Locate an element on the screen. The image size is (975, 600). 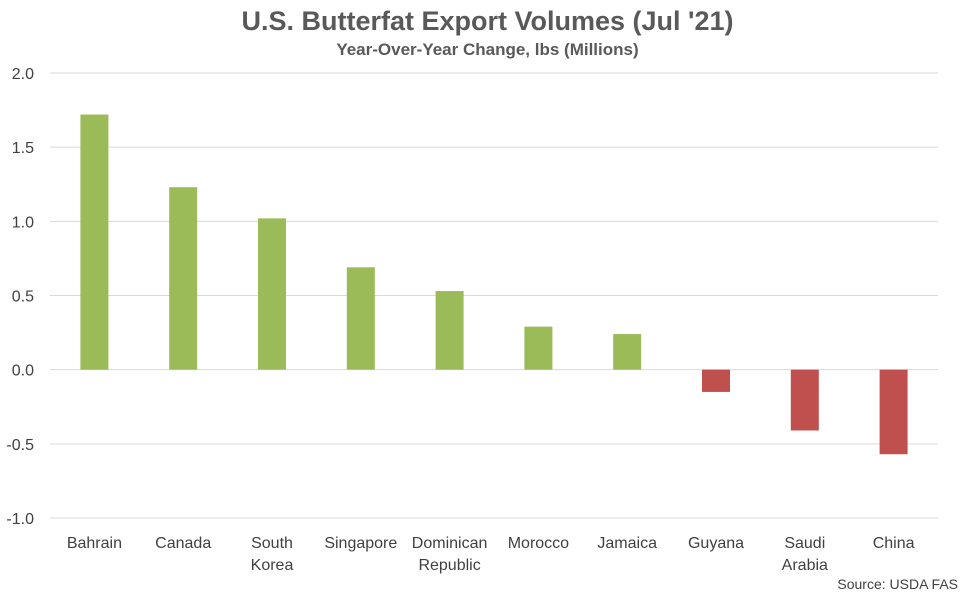
x-category-label: South Korea is located at coordinates (272, 554).